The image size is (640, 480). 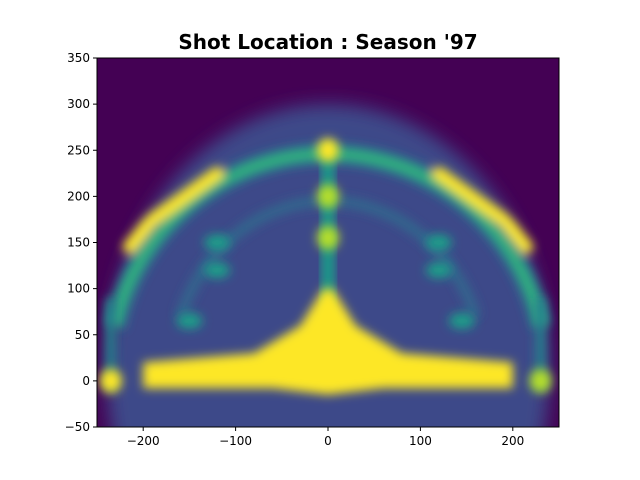 I want to click on x-tick-label: 200, so click(x=512, y=441).